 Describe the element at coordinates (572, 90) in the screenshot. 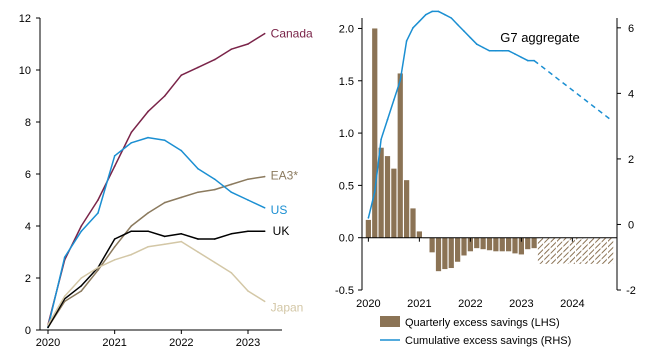

I see `series-line-cumulative-forecast` at that location.